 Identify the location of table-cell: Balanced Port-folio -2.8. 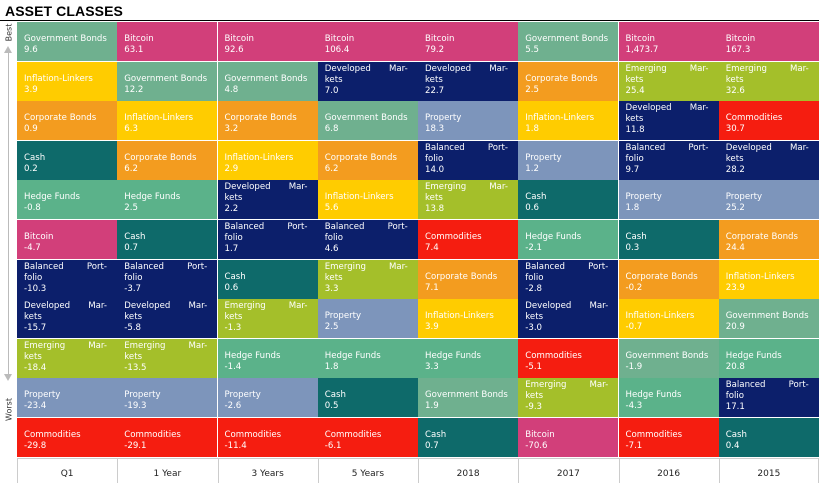
(569, 279).